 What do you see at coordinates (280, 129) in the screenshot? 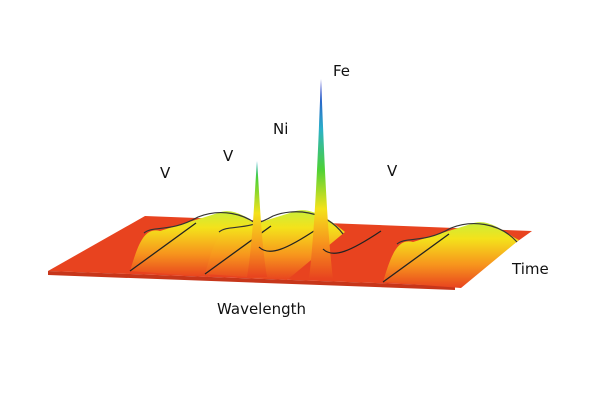
I see `peak-label: Ni` at bounding box center [280, 129].